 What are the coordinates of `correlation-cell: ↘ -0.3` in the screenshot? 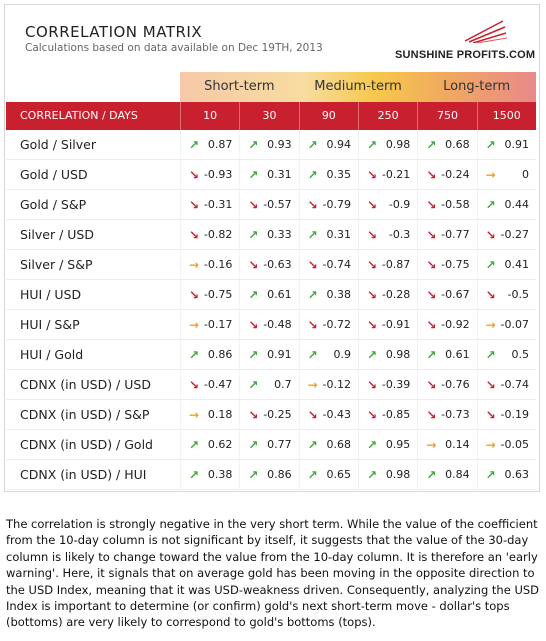 It's located at (387, 234).